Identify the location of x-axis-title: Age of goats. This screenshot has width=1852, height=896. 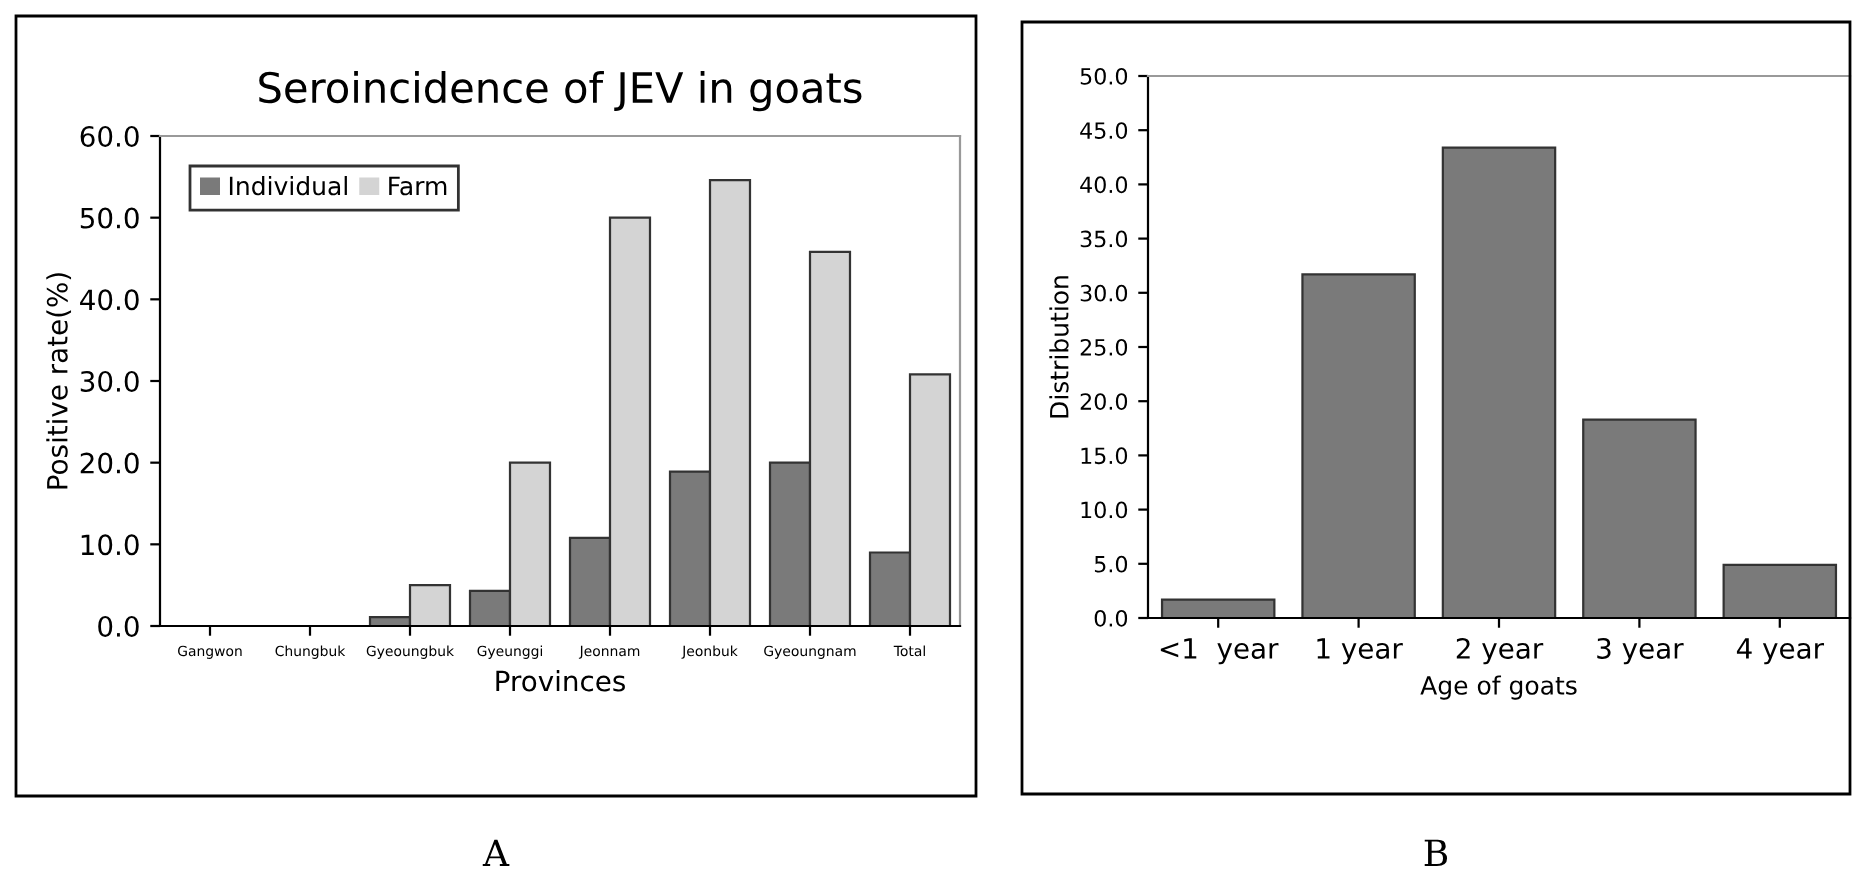
(1498, 687).